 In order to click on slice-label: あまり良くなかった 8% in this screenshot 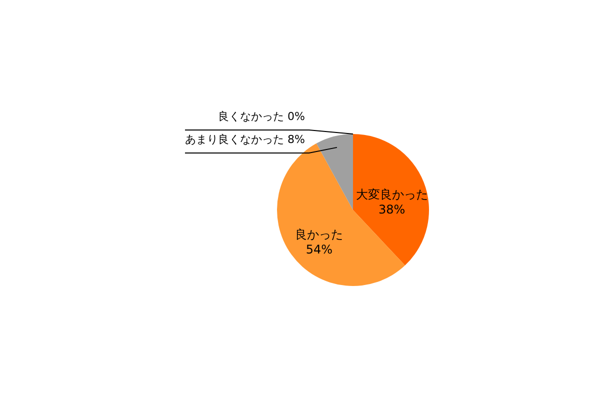, I will do `click(245, 139)`.